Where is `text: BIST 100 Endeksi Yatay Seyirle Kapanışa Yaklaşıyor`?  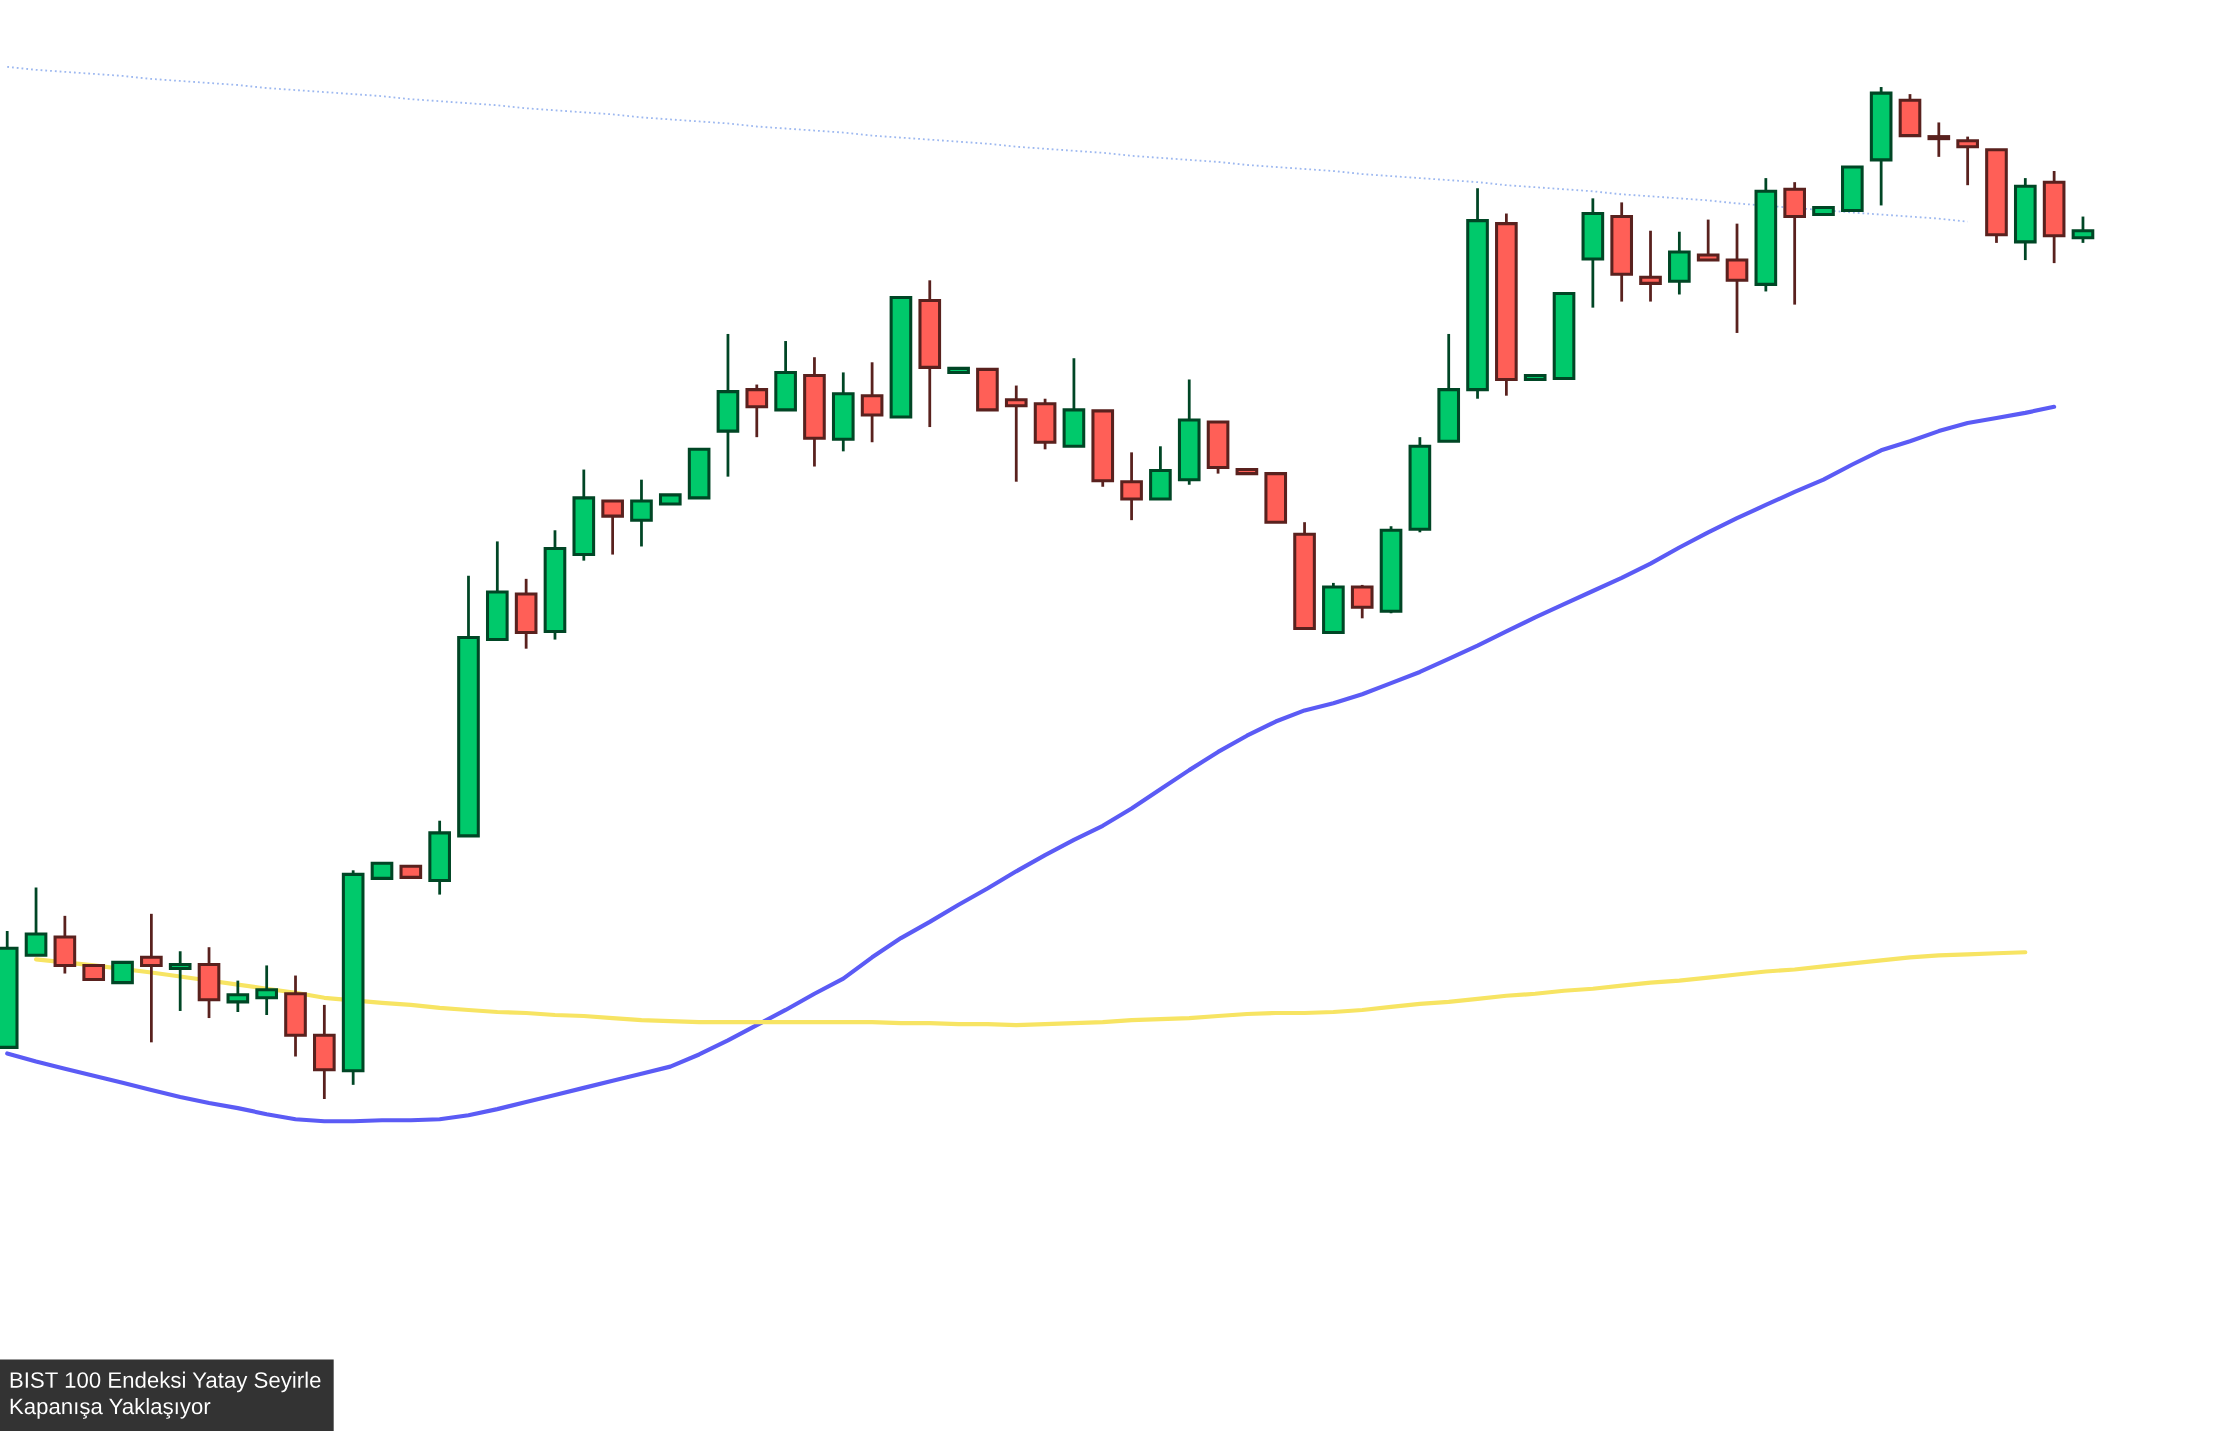 text: BIST 100 Endeksi Yatay Seyirle Kapanışa Yaklaşıyor is located at coordinates (165, 1395).